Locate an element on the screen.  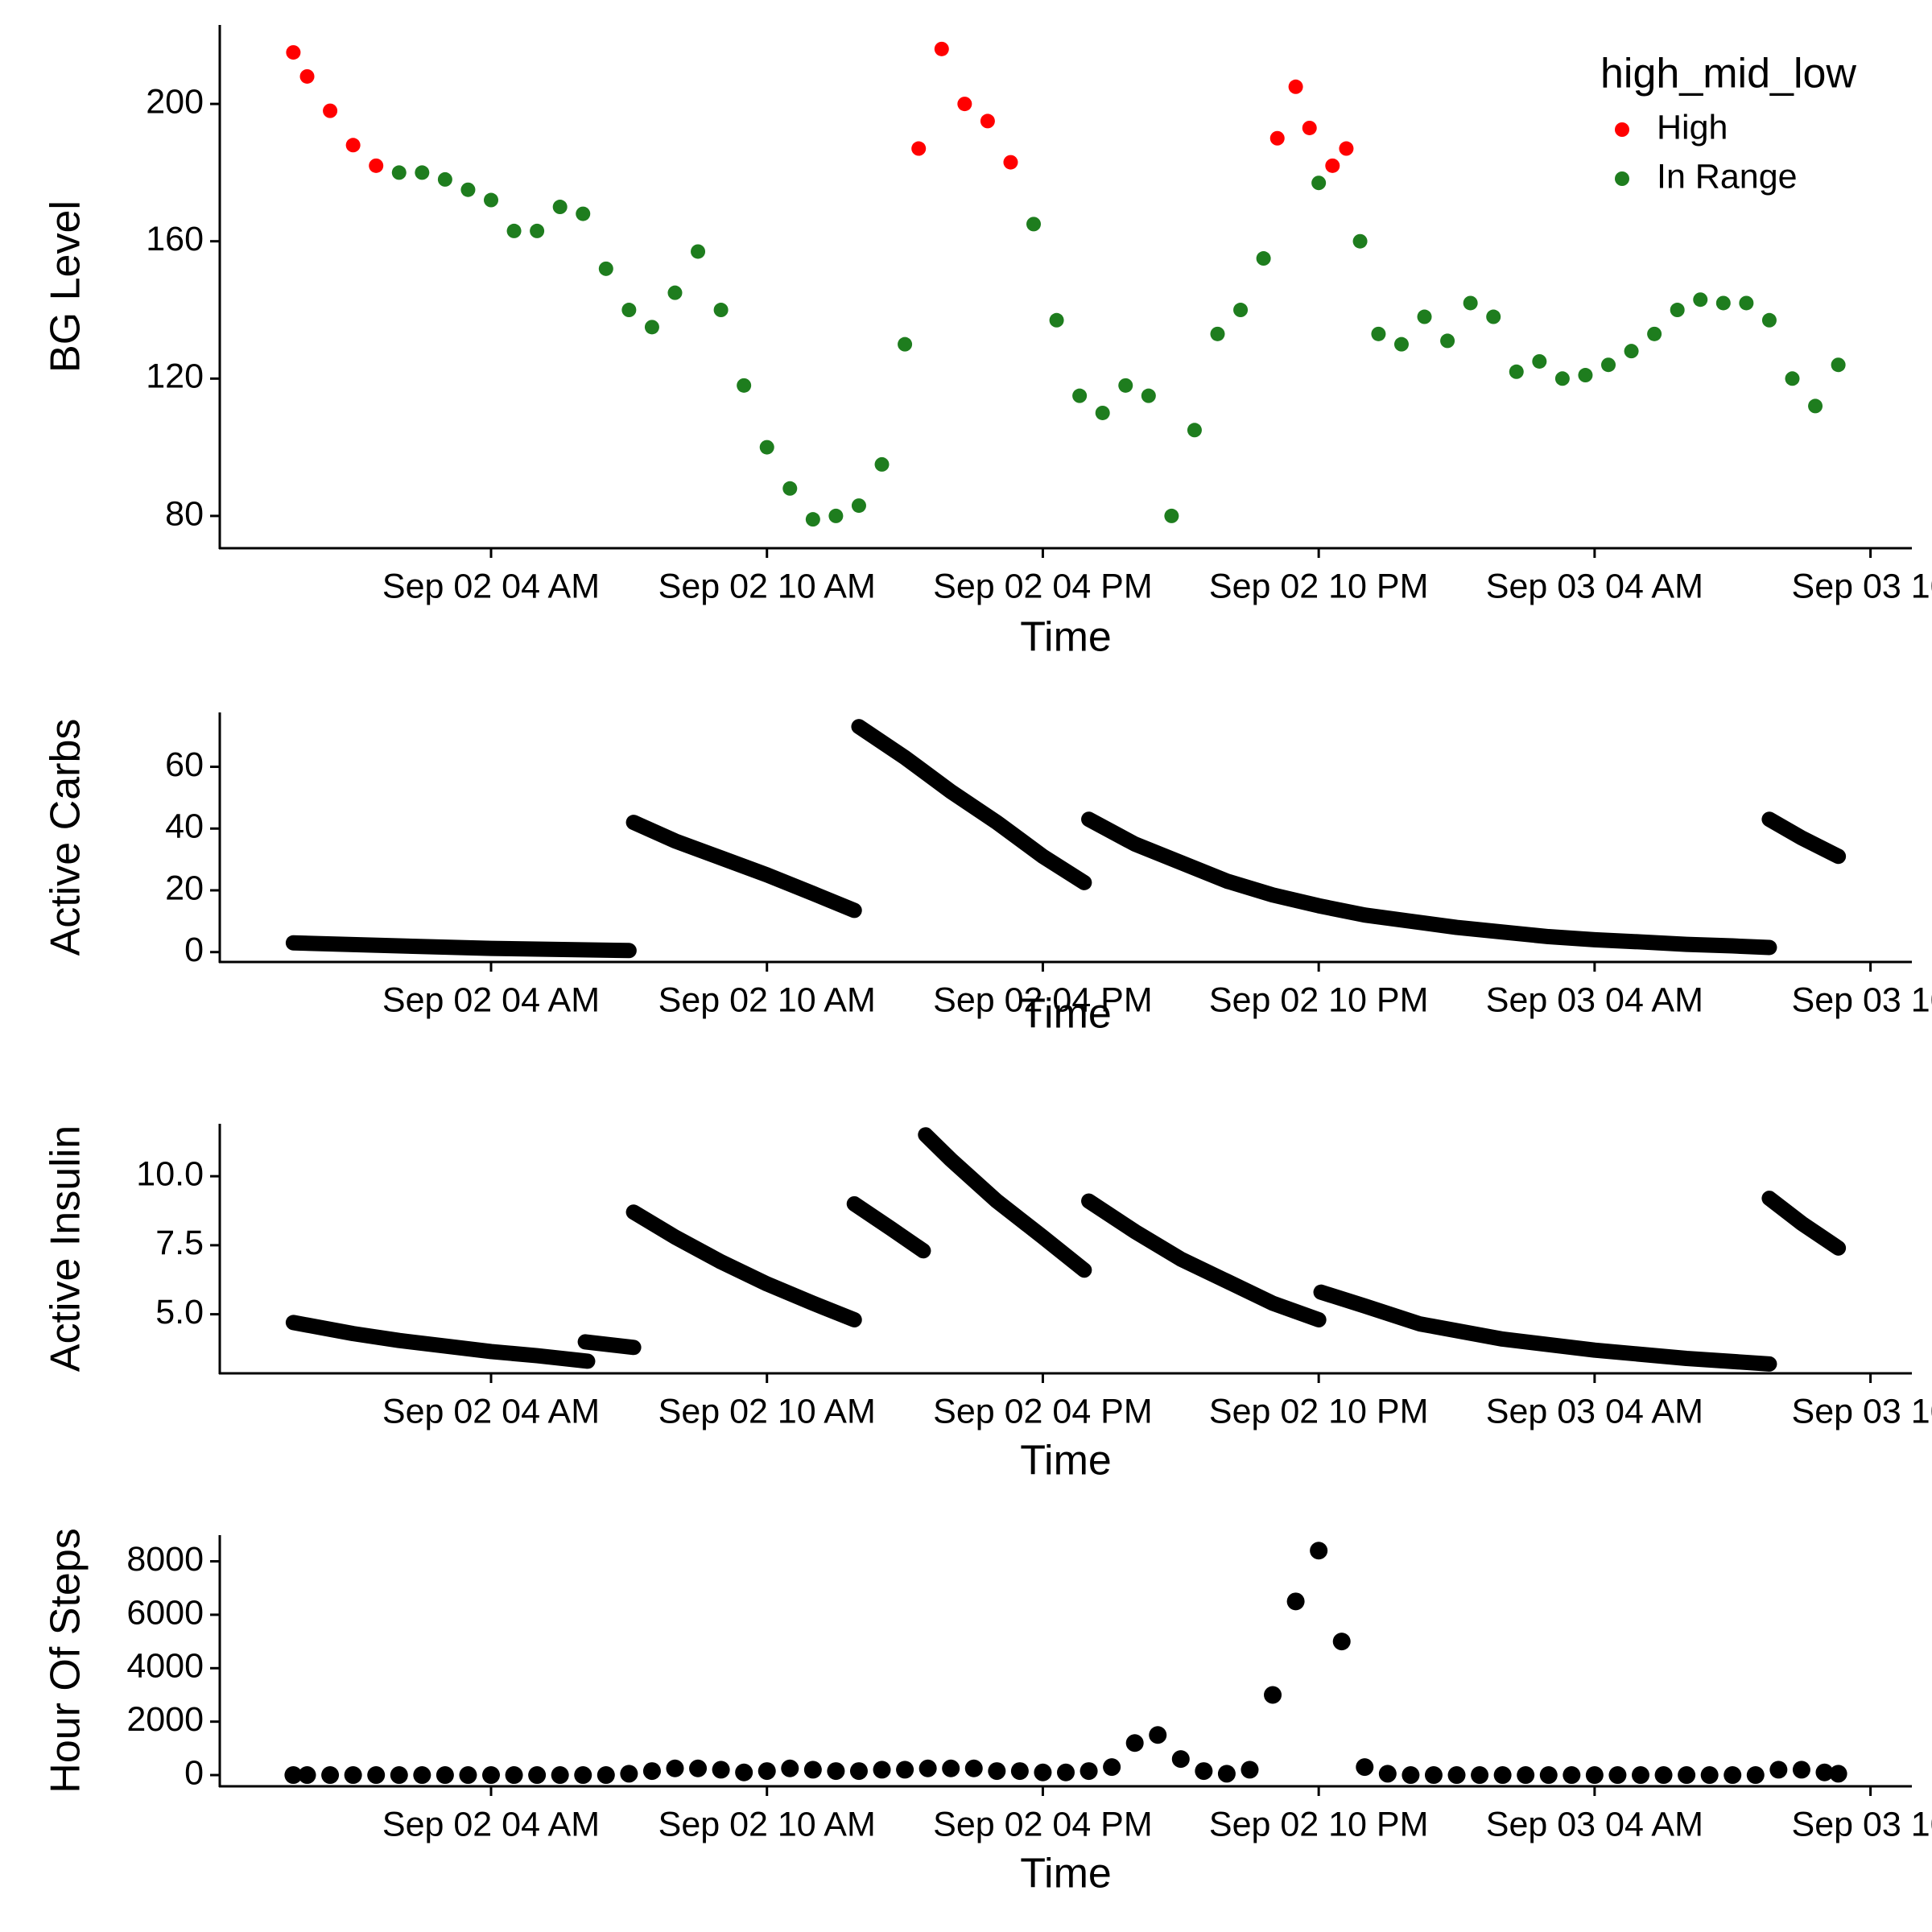
y-axis-title: Active Insulin is located at coordinates (66, 1248).